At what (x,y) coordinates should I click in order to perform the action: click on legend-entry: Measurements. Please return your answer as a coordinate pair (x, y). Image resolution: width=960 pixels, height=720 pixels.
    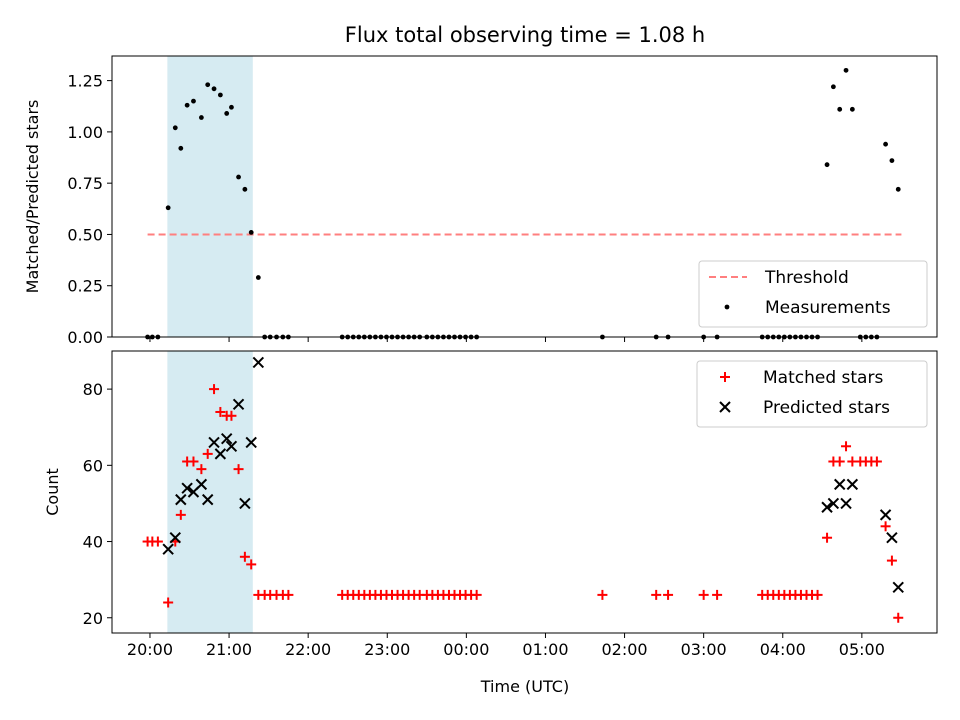
    Looking at the image, I should click on (807, 308).